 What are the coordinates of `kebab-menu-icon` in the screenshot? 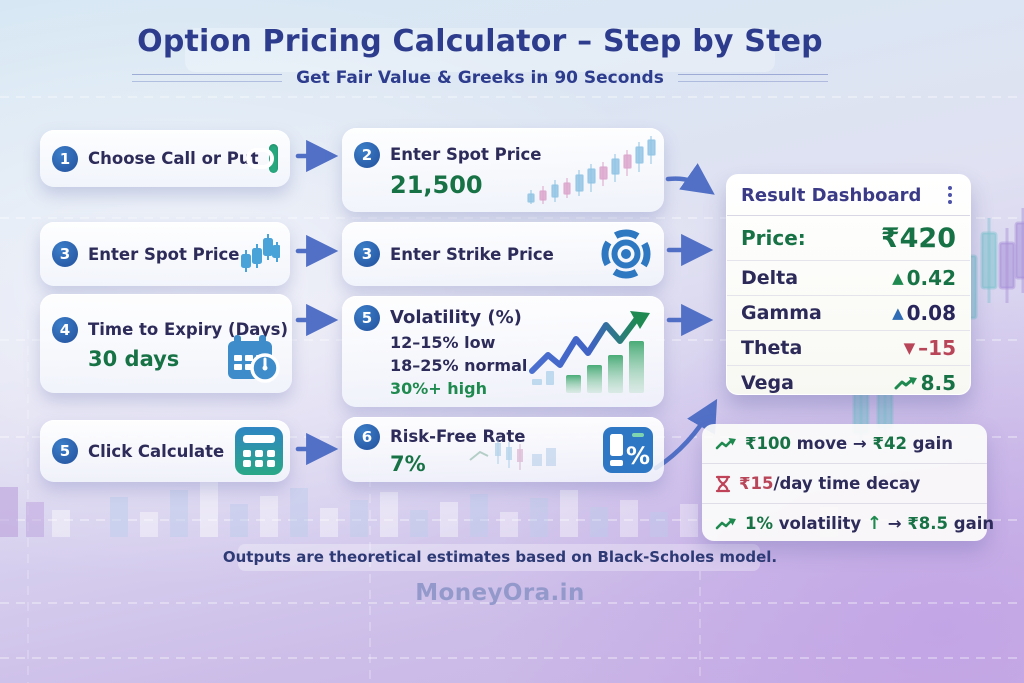 It's located at (950, 195).